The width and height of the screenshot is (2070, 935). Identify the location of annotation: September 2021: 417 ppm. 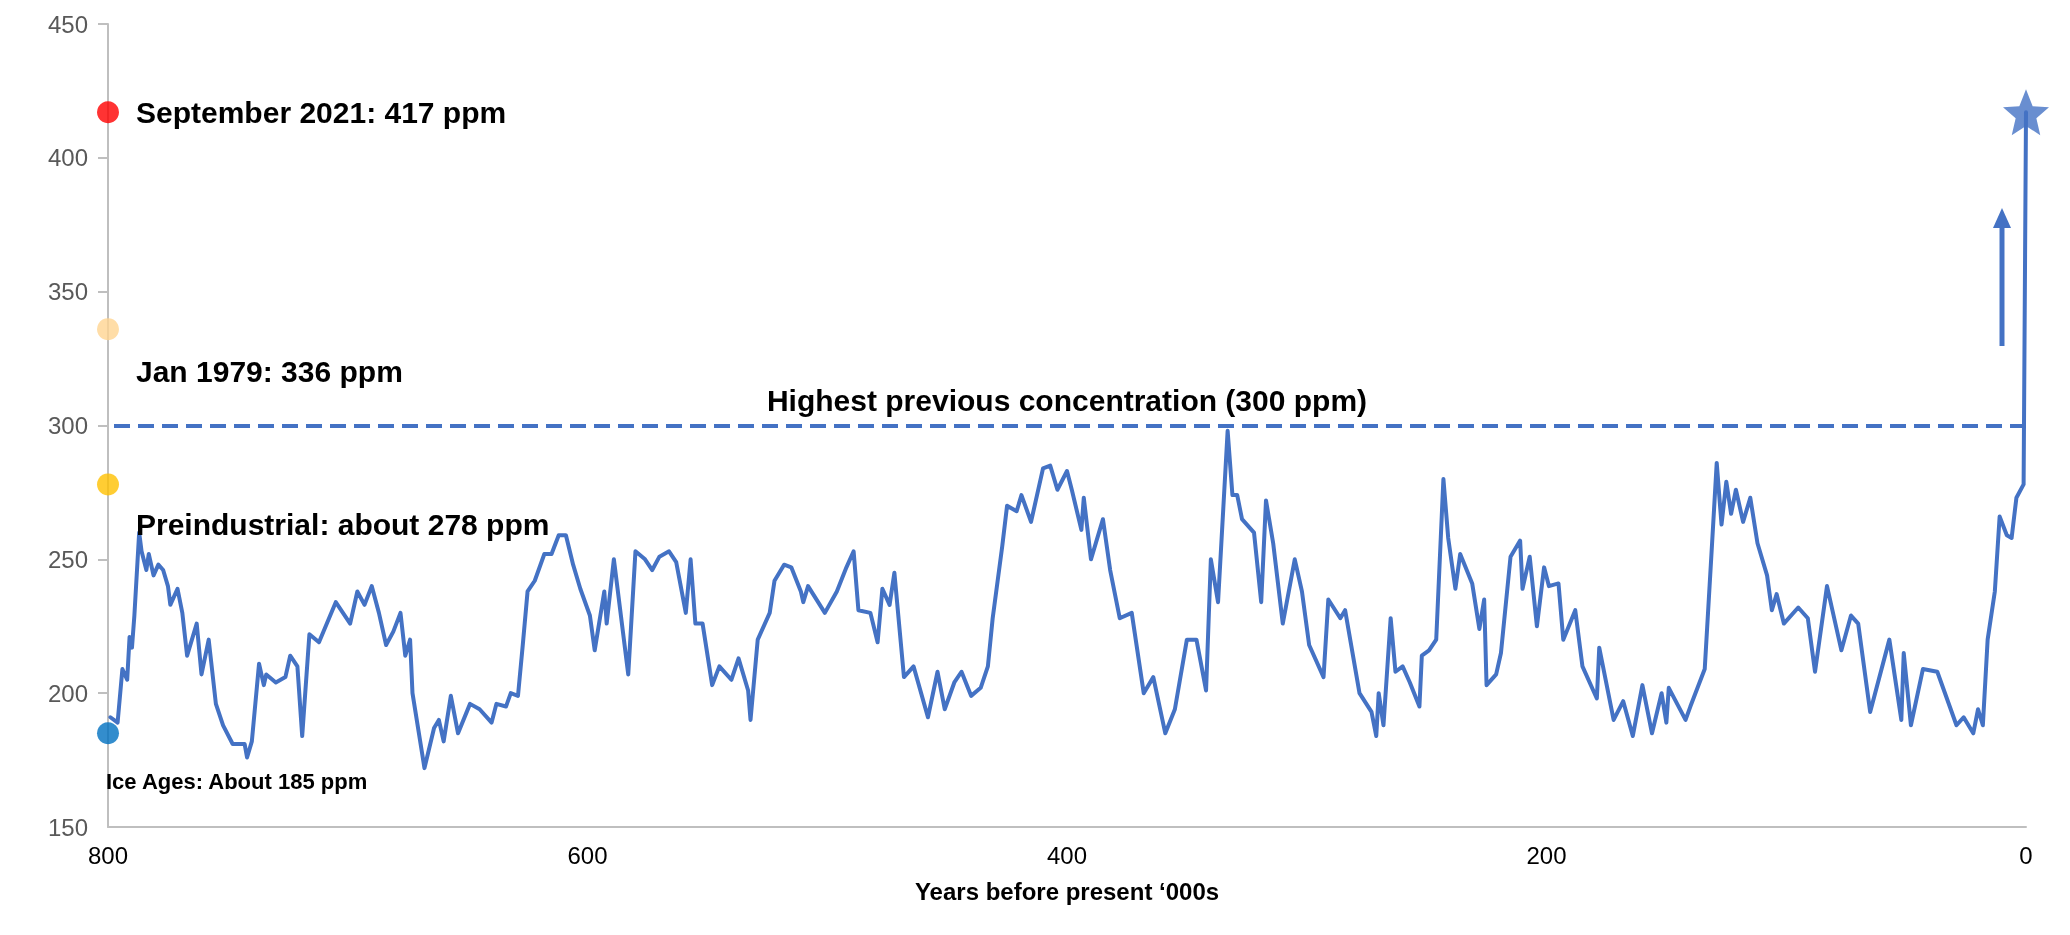
(321, 112).